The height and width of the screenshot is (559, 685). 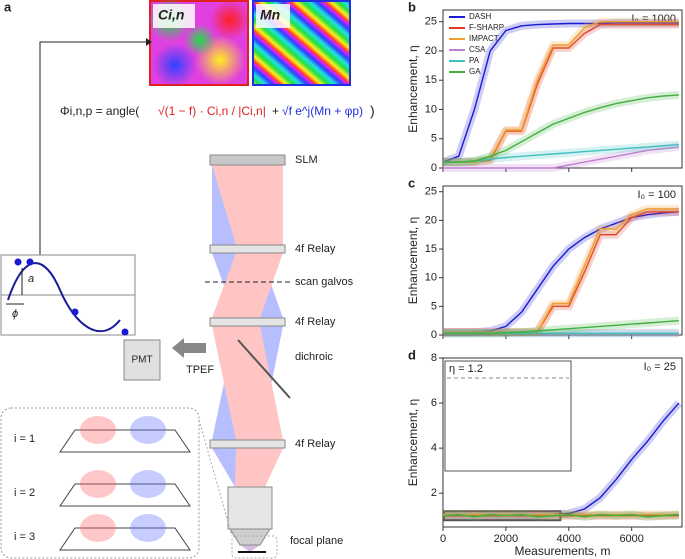 I want to click on formula: Φi,n,p = angle(, so click(x=99, y=111).